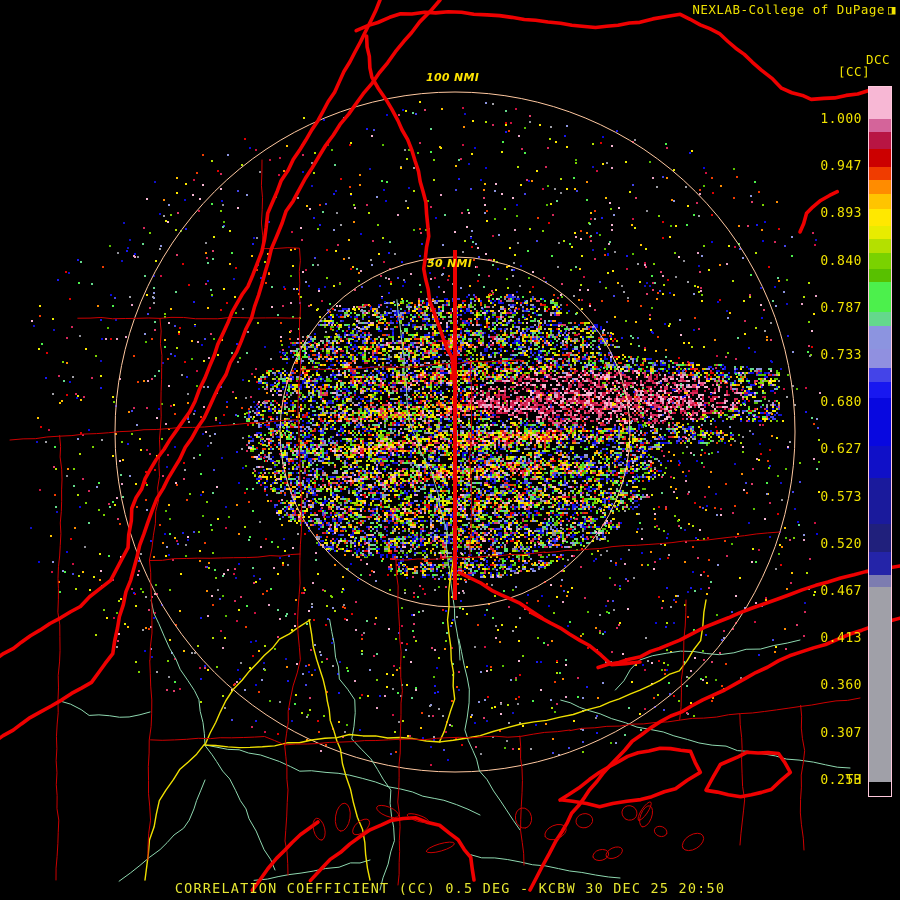 Image resolution: width=900 pixels, height=900 pixels. What do you see at coordinates (841, 403) in the screenshot?
I see `colorbar-tick: 0.680` at bounding box center [841, 403].